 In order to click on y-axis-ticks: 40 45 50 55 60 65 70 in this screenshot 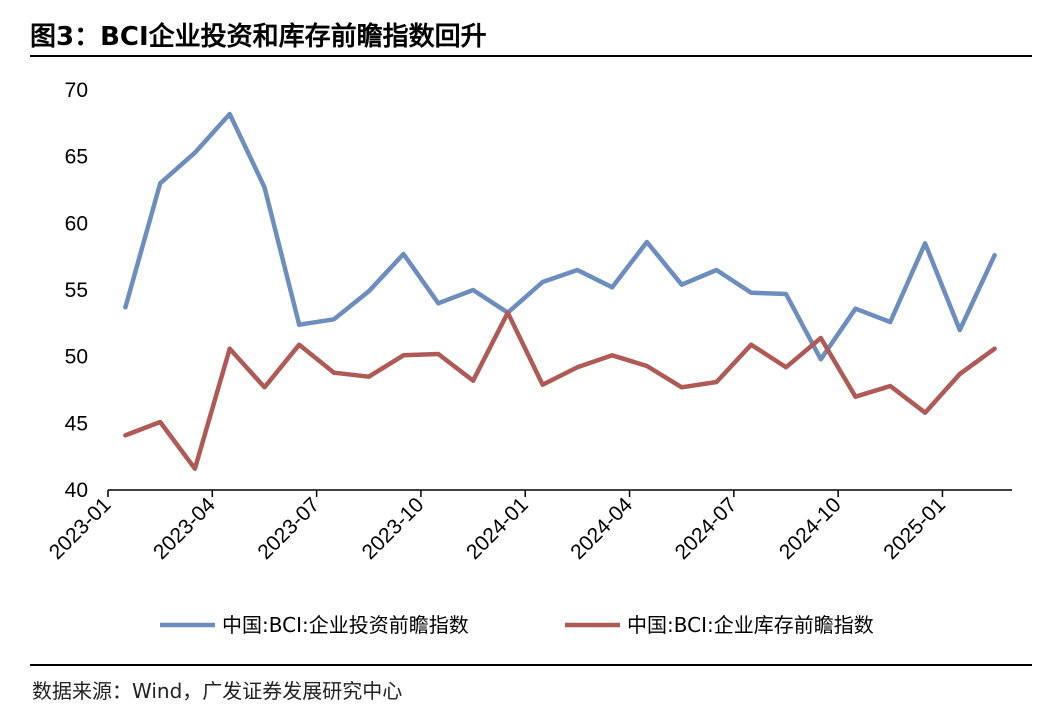, I will do `click(76, 290)`.